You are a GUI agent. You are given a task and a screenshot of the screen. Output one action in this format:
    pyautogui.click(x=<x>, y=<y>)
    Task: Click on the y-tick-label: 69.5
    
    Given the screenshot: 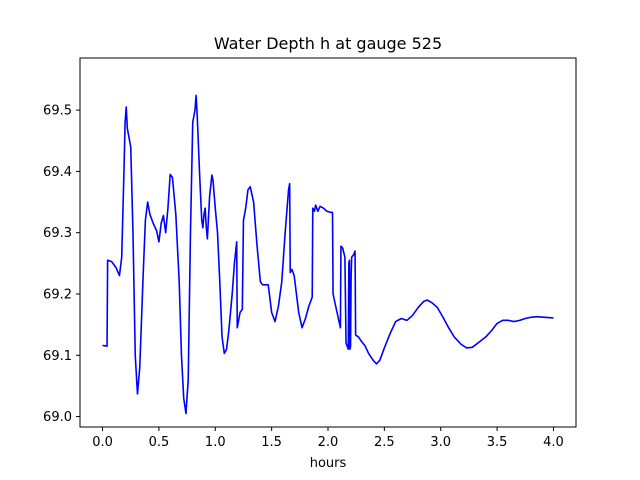 What is the action you would take?
    pyautogui.click(x=57, y=111)
    